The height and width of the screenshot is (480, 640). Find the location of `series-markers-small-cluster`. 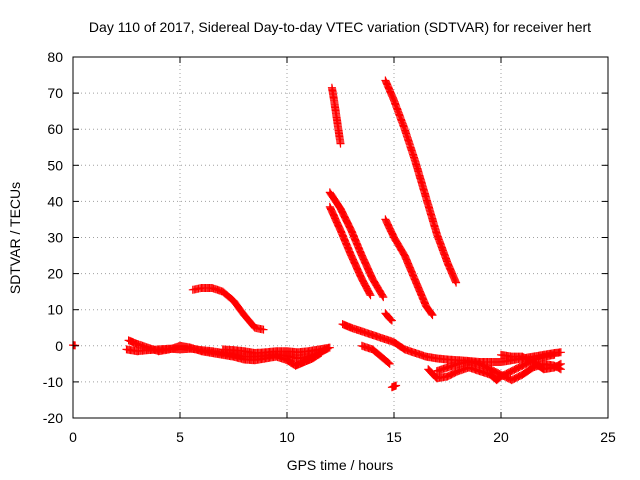

series-markers-small-cluster is located at coordinates (388, 317).